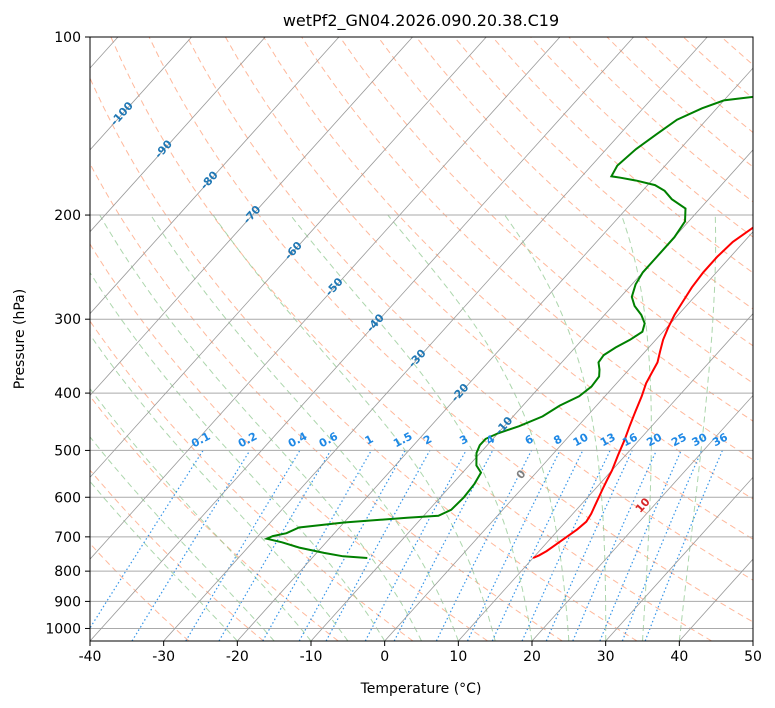 The width and height of the screenshot is (775, 708). I want to click on y-tick-label: 100, so click(67, 38).